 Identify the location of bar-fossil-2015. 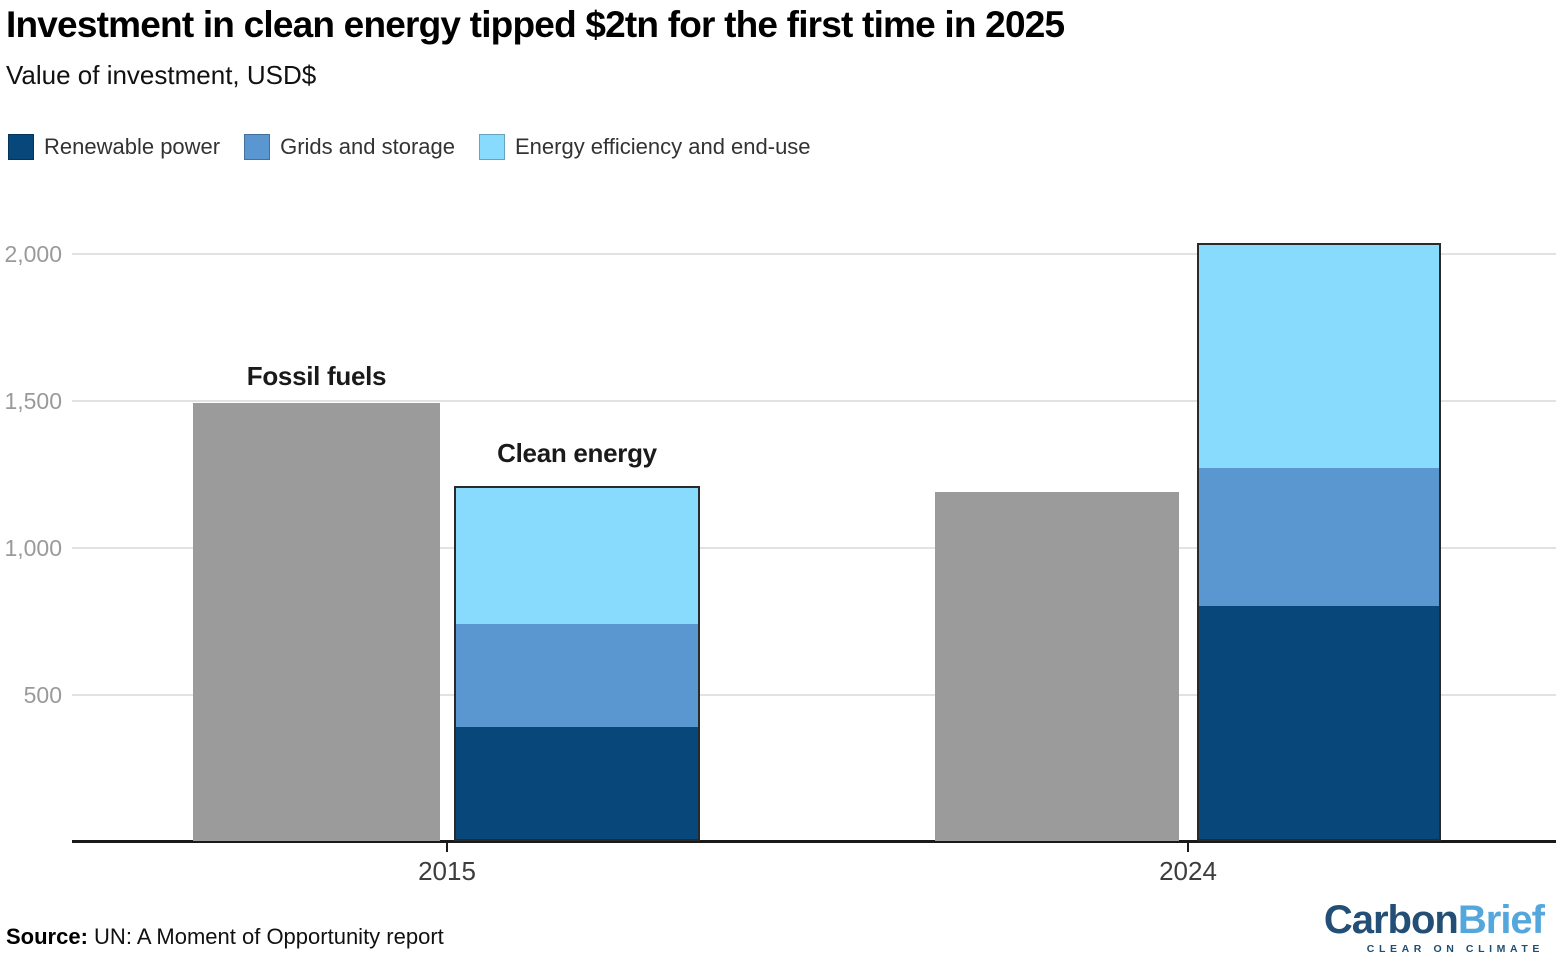
(316, 622).